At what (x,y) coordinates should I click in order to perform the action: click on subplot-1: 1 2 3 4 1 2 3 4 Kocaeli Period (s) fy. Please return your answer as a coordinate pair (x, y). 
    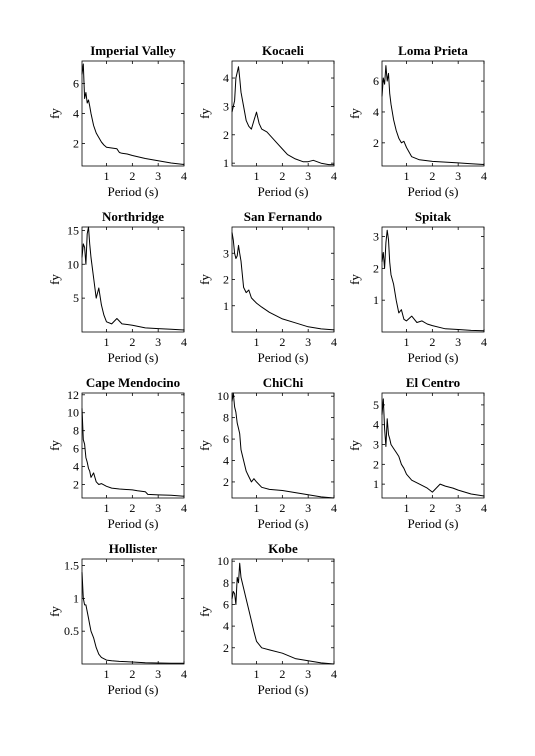
    Looking at the image, I should click on (267, 121).